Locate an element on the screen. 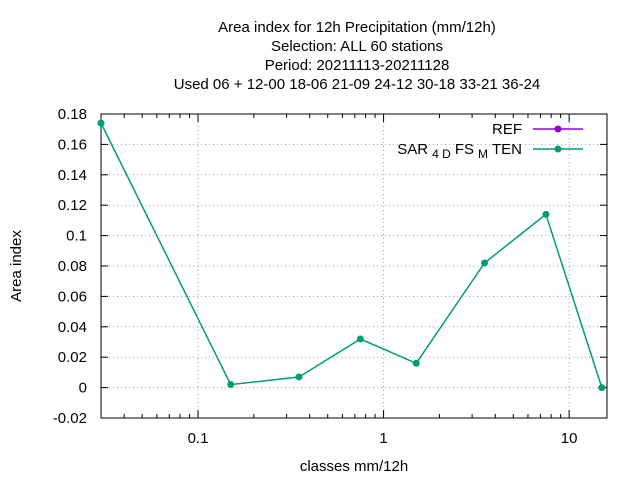 This screenshot has height=480, width=640. legend-label-part: TEN is located at coordinates (507, 149).